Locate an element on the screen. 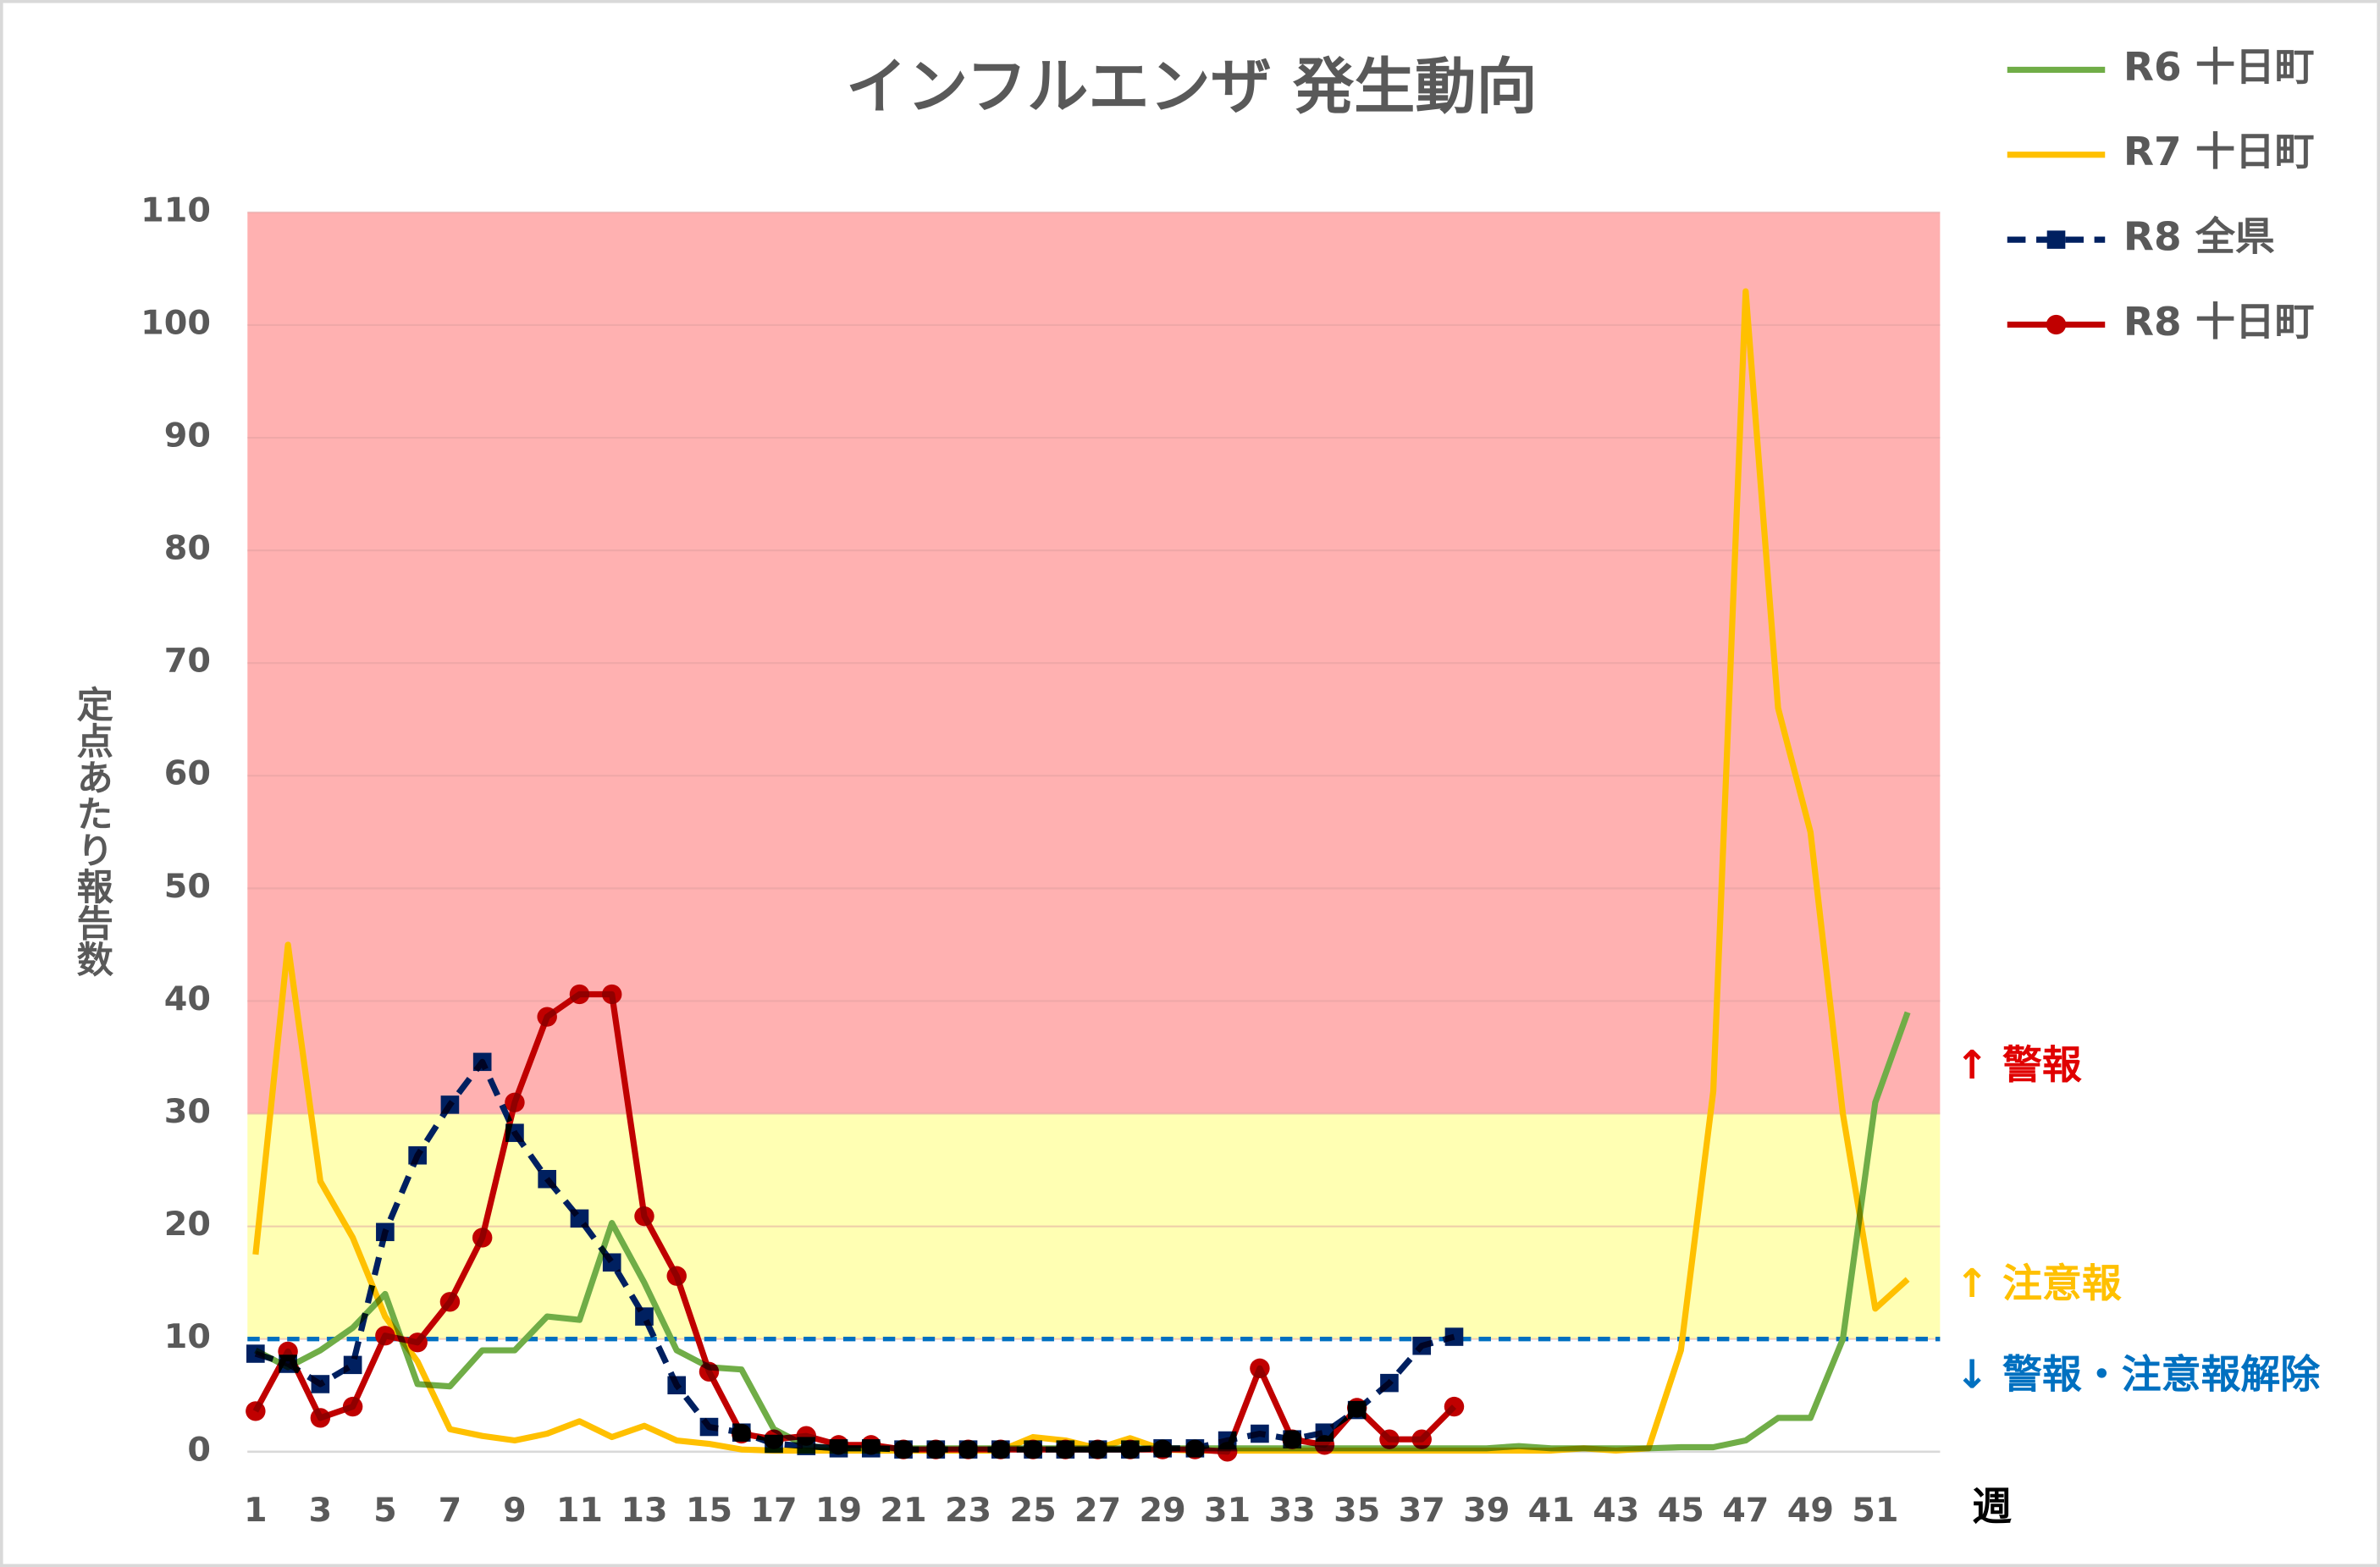 Image resolution: width=2380 pixels, height=1567 pixels. x-tick-label: 19 is located at coordinates (838, 1510).